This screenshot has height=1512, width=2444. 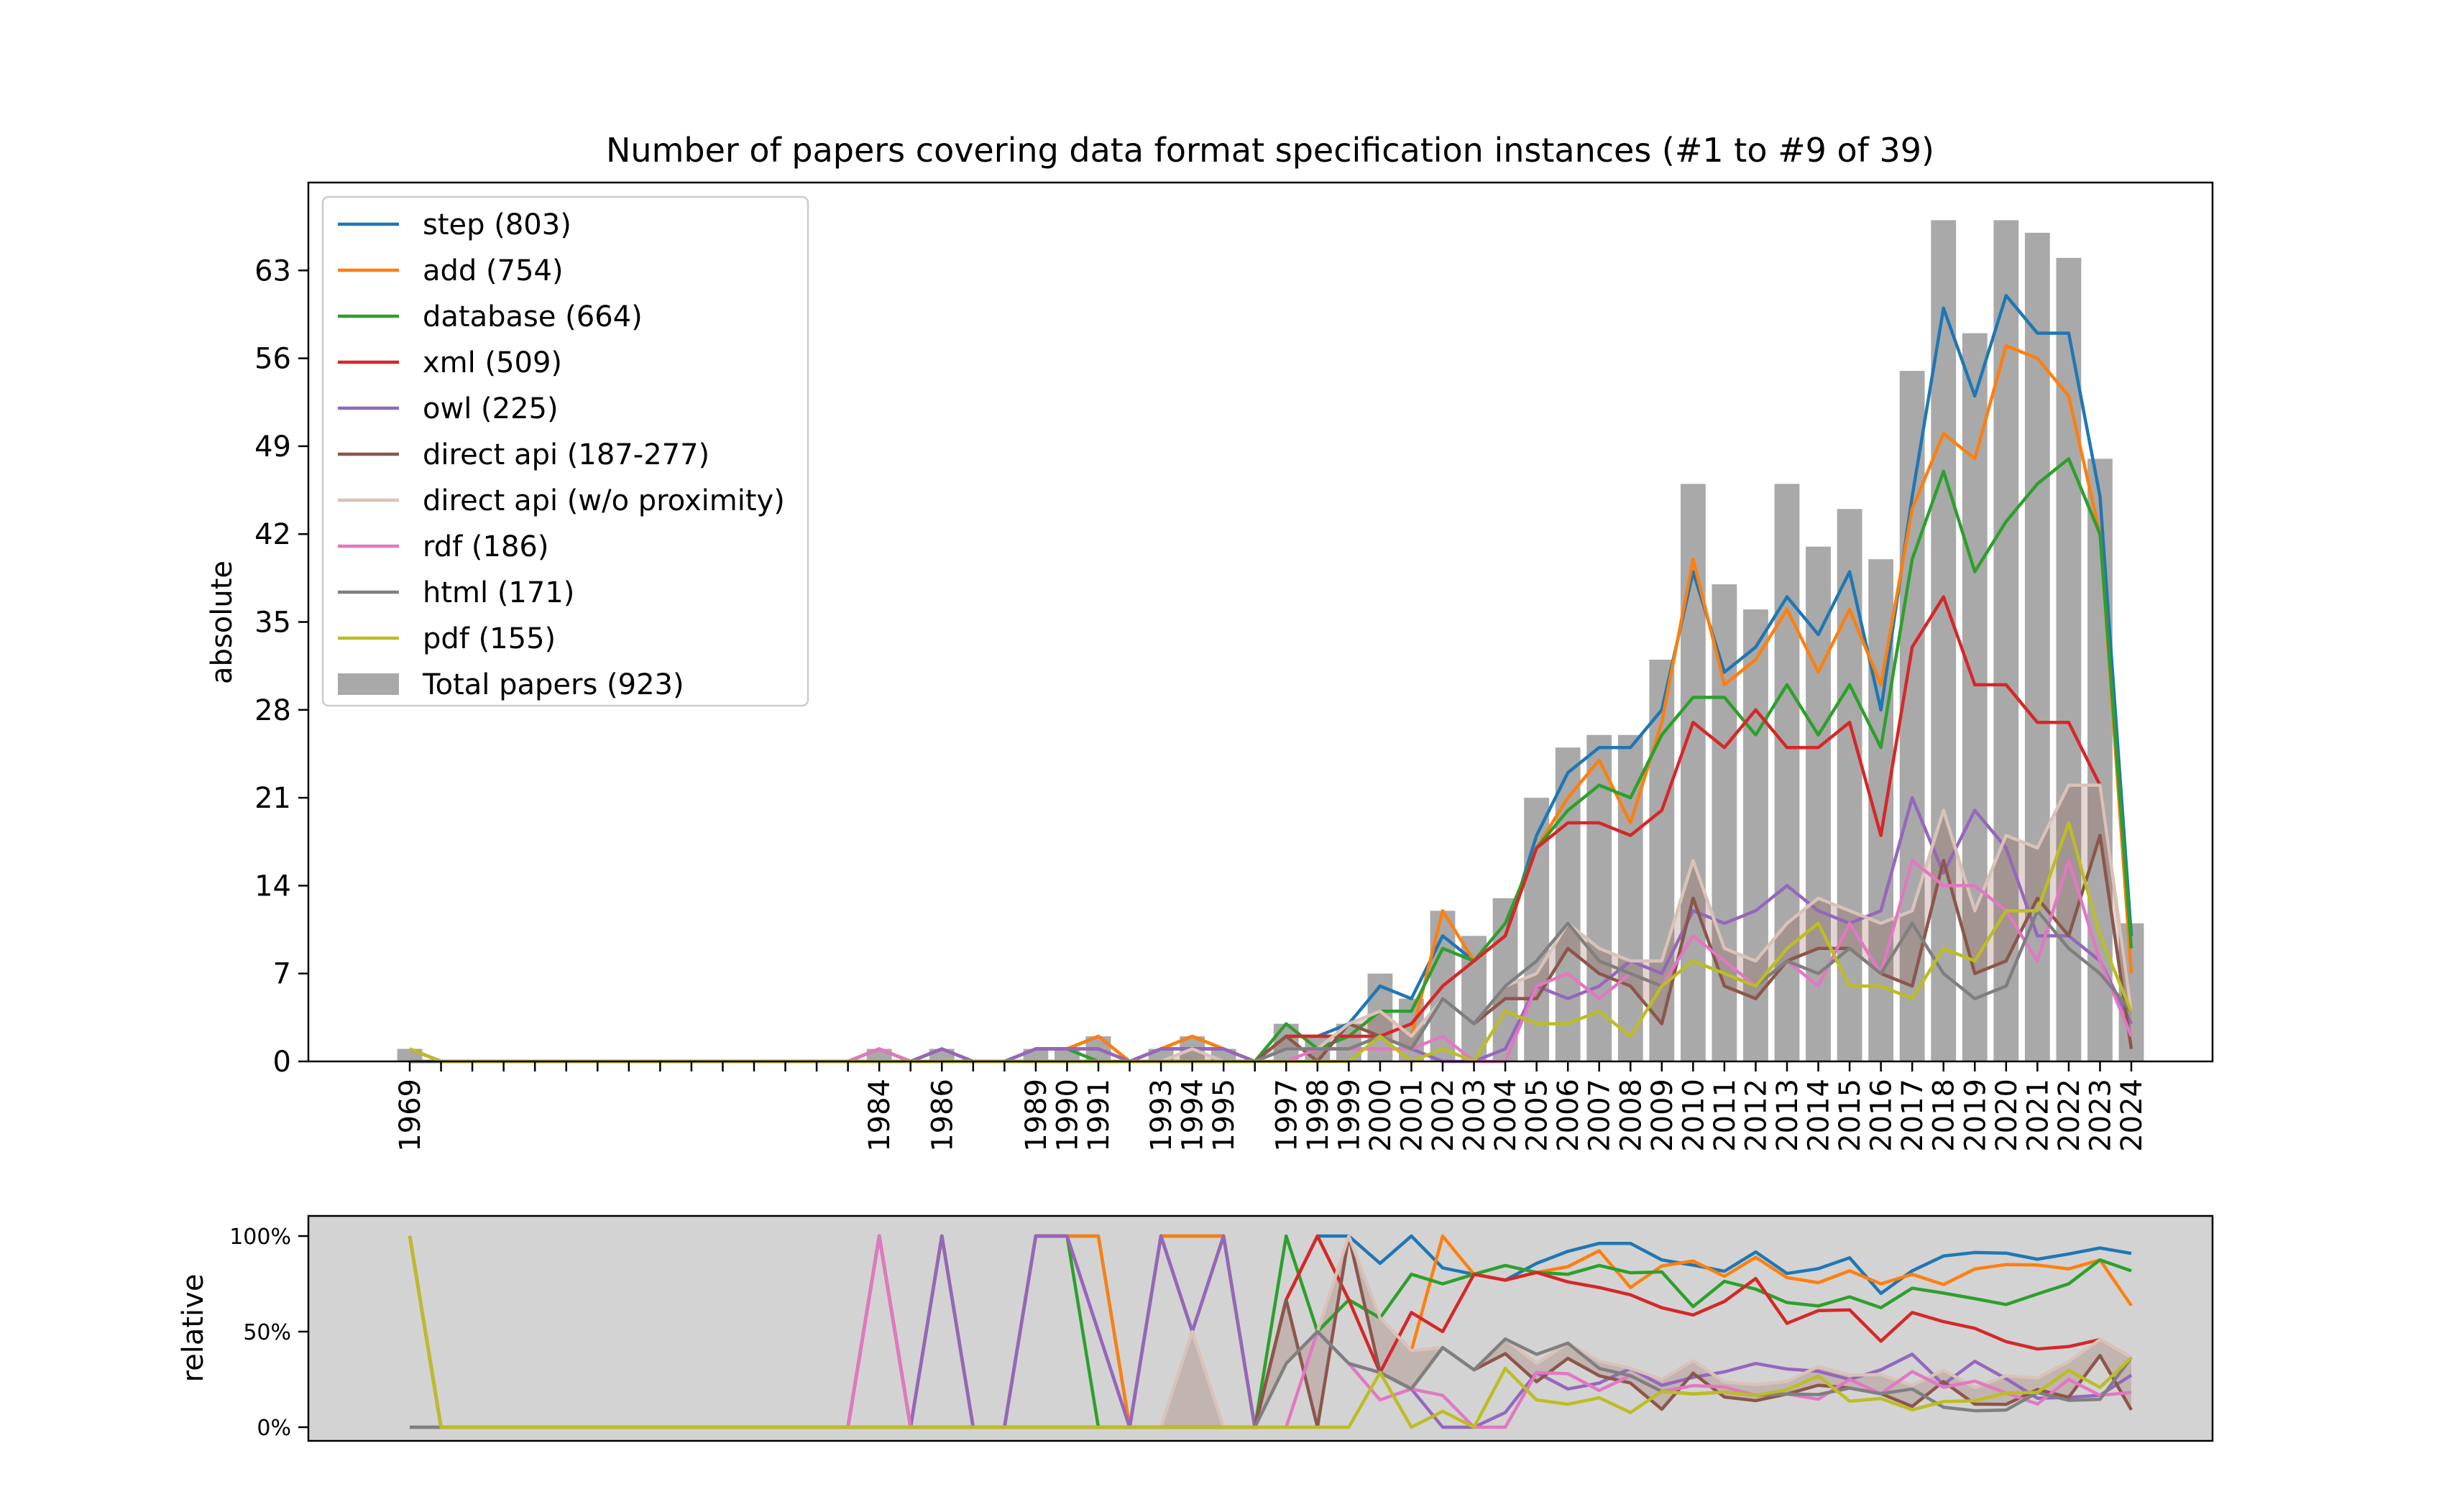 What do you see at coordinates (553, 685) in the screenshot?
I see `legend-label: Total papers (923)` at bounding box center [553, 685].